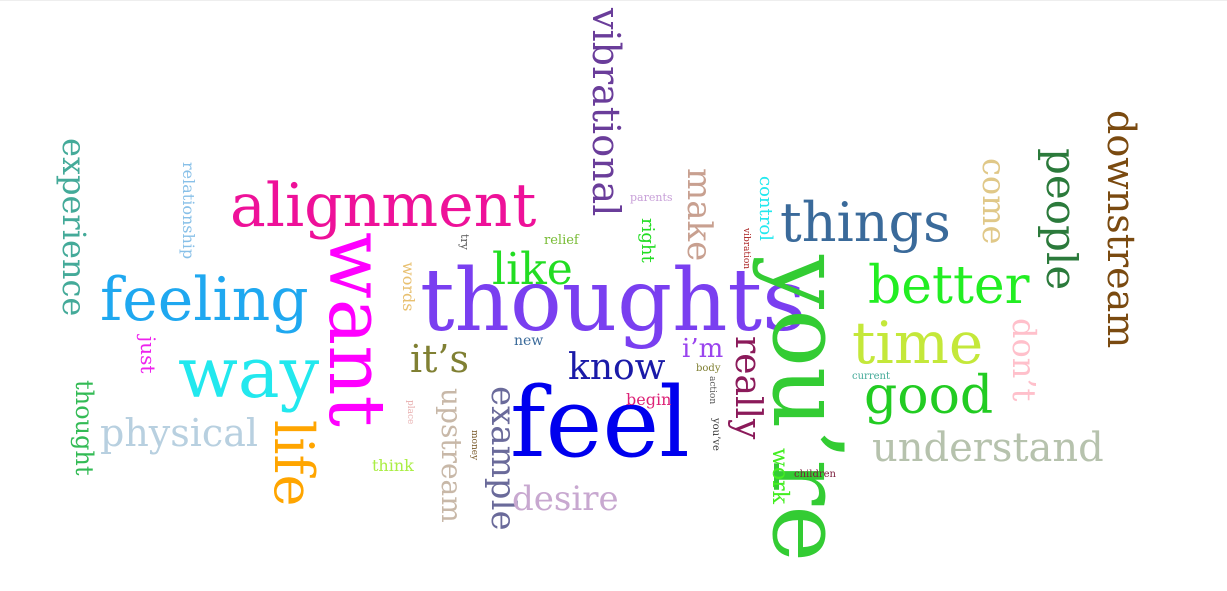 The width and height of the screenshot is (1227, 591). I want to click on word-action: action, so click(712, 390).